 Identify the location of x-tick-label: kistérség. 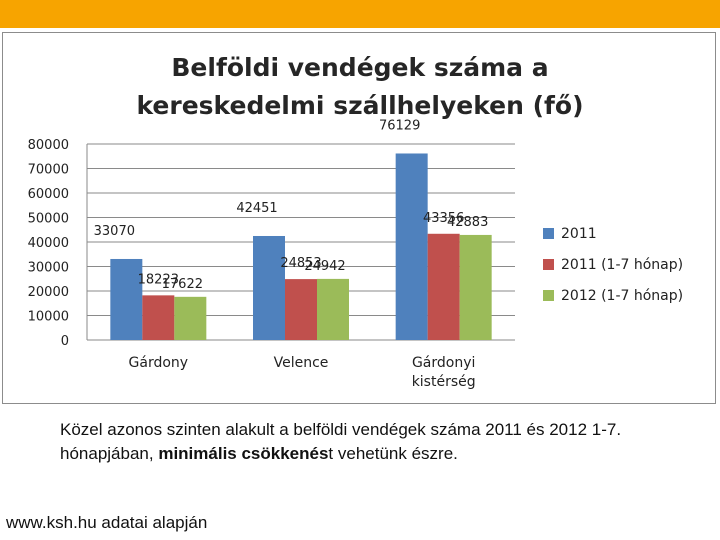
(444, 382).